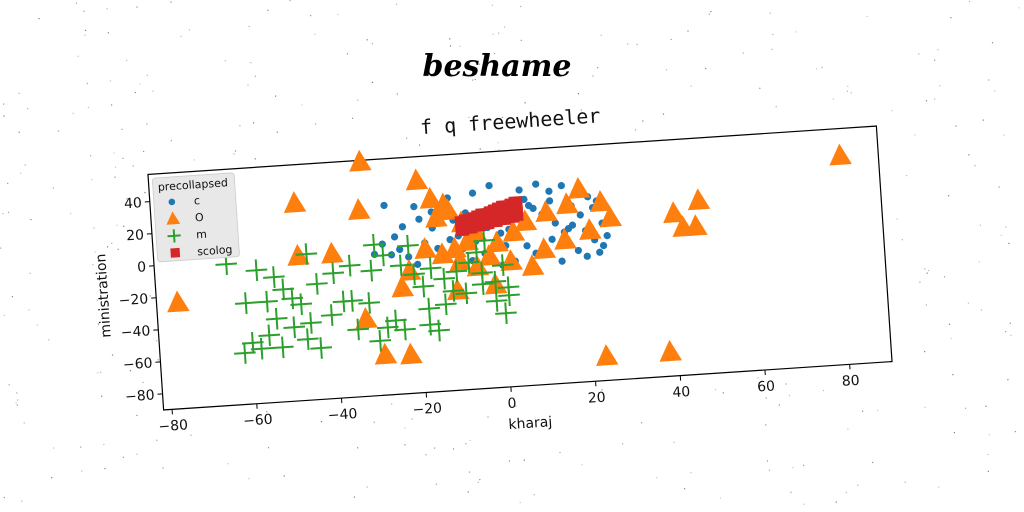 The width and height of the screenshot is (1024, 512). I want to click on legend-item-scolog: scolog, so click(201, 250).